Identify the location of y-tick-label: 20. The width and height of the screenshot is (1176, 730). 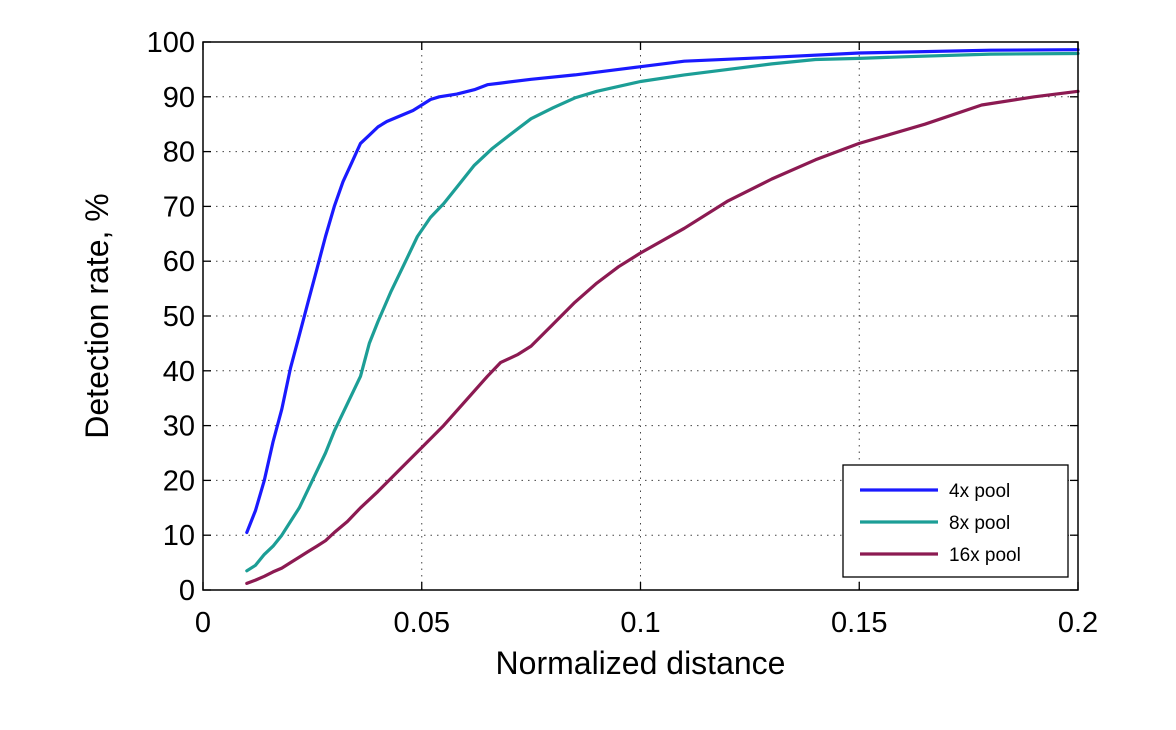
(179, 481).